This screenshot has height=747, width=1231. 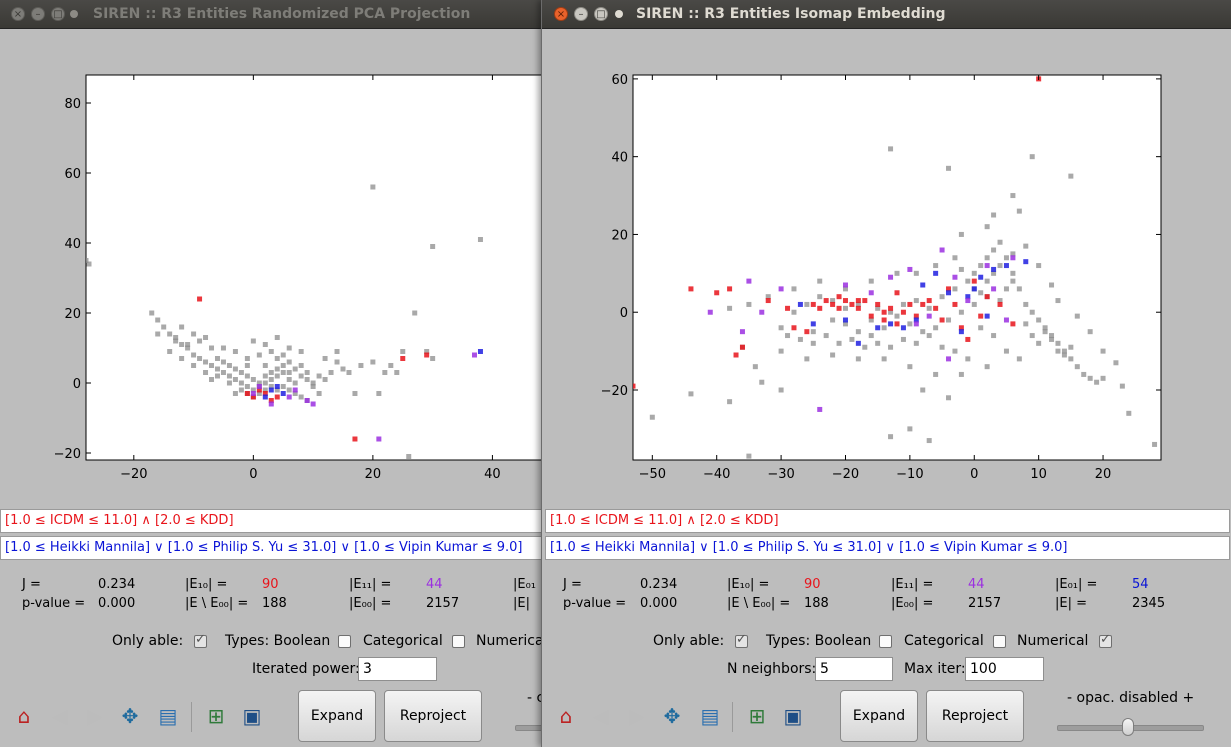 I want to click on opacity-label: - opac. disabled +, so click(x=1131, y=698).